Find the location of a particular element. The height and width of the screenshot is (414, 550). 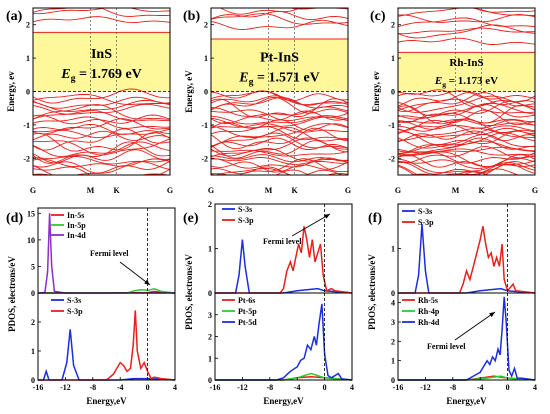

legend-label: Rh-4d is located at coordinates (429, 322).